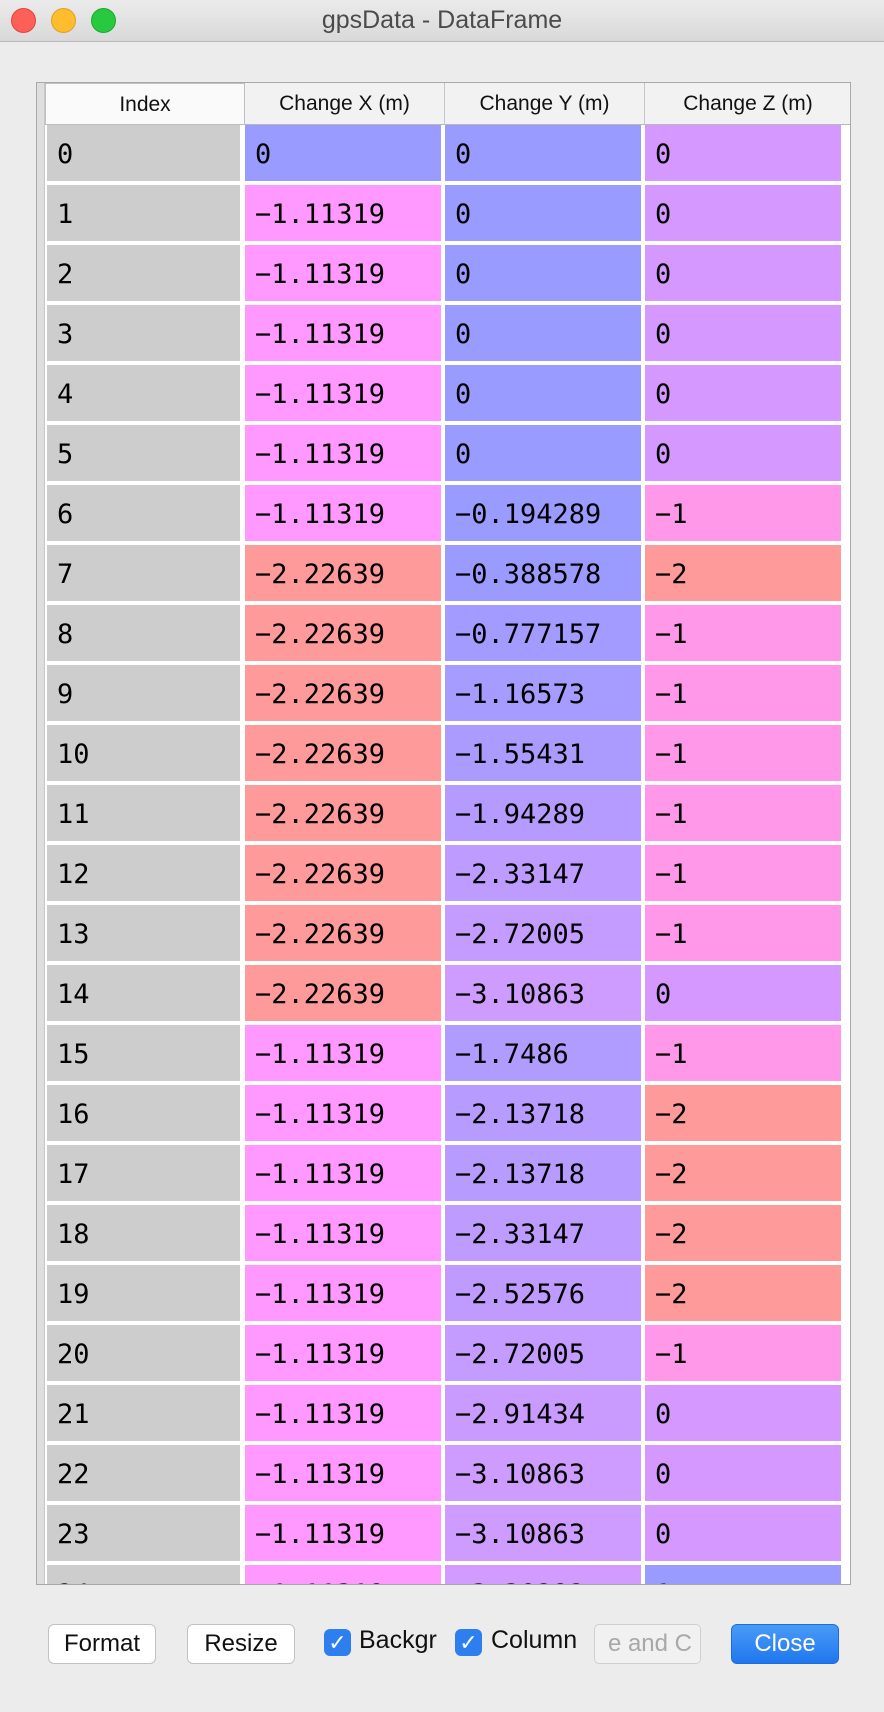 The height and width of the screenshot is (1712, 884). I want to click on cell-index: 0, so click(144, 154).